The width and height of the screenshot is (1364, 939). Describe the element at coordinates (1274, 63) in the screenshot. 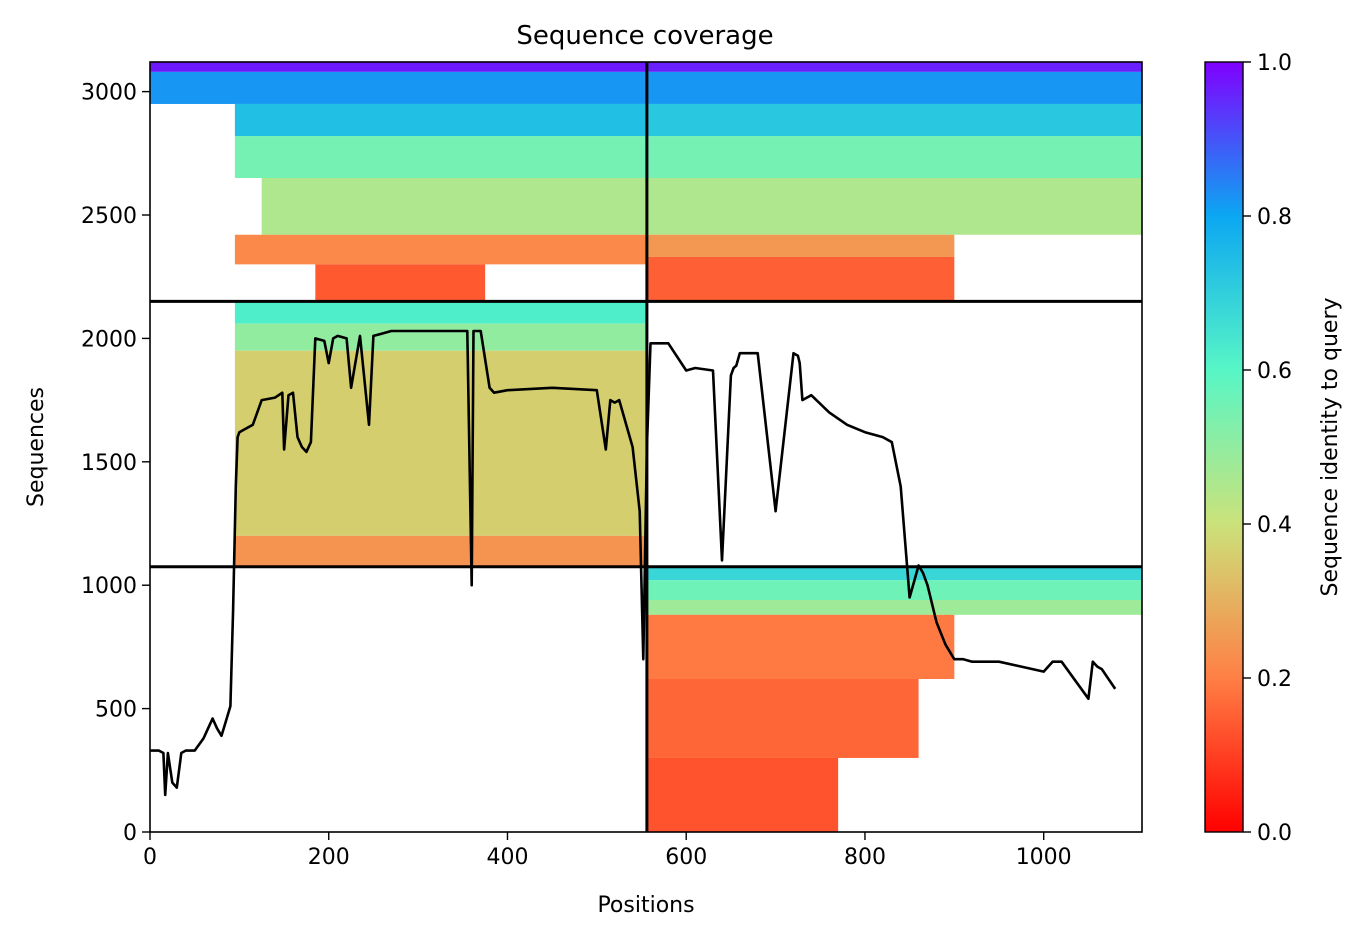

I see `colorbar-tick-label: 1.0` at that location.